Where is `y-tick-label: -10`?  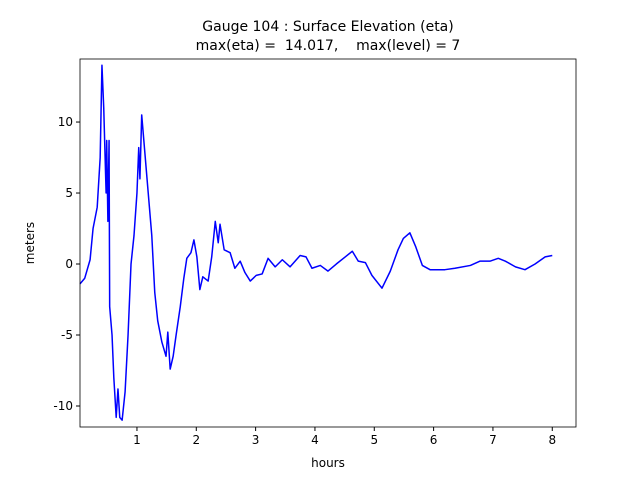
y-tick-label: -10 is located at coordinates (63, 406).